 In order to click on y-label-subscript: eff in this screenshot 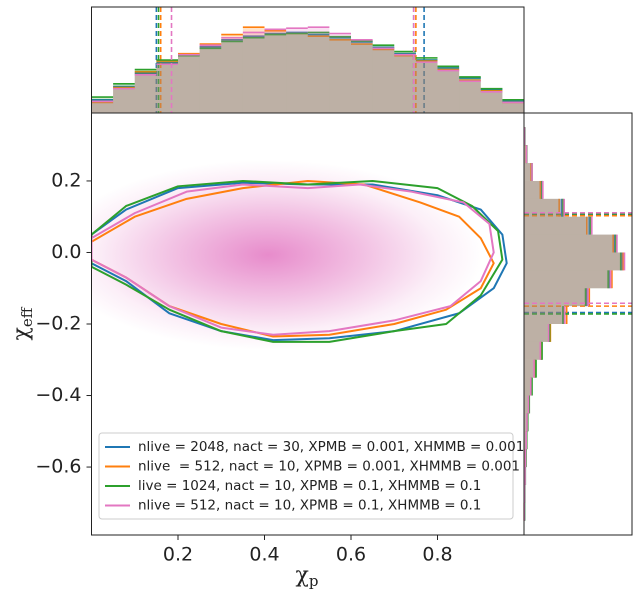, I will do `click(27, 316)`.